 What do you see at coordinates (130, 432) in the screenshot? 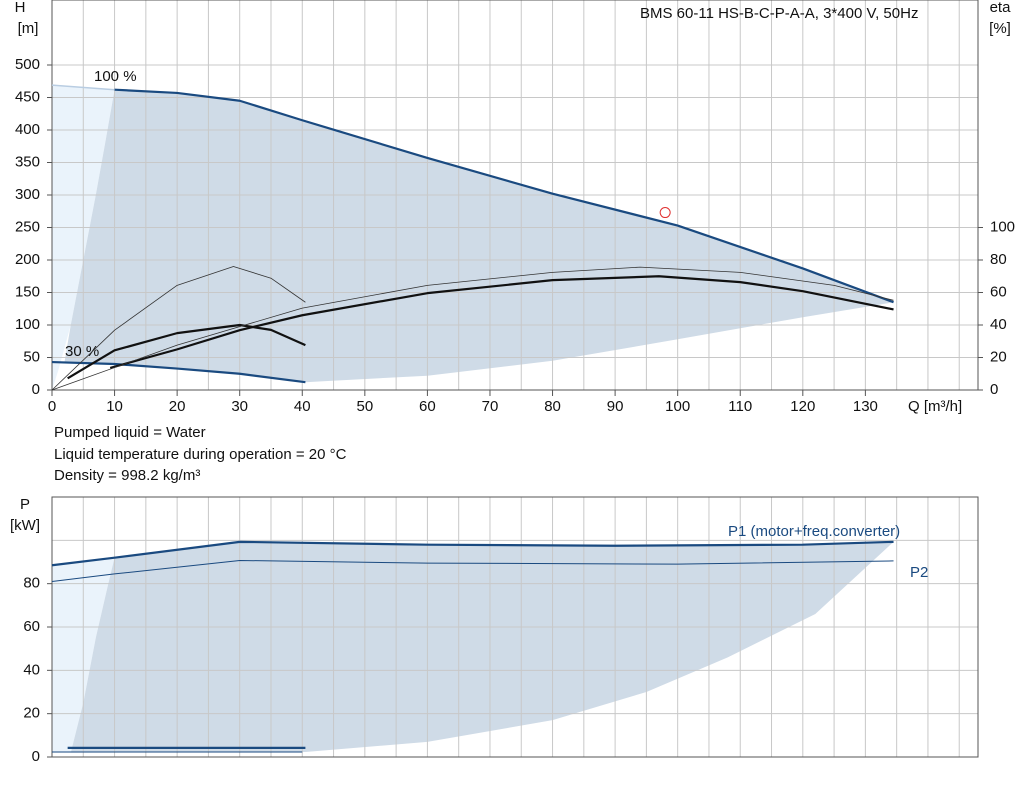
I see `info-line: Pumped liquid = Water` at bounding box center [130, 432].